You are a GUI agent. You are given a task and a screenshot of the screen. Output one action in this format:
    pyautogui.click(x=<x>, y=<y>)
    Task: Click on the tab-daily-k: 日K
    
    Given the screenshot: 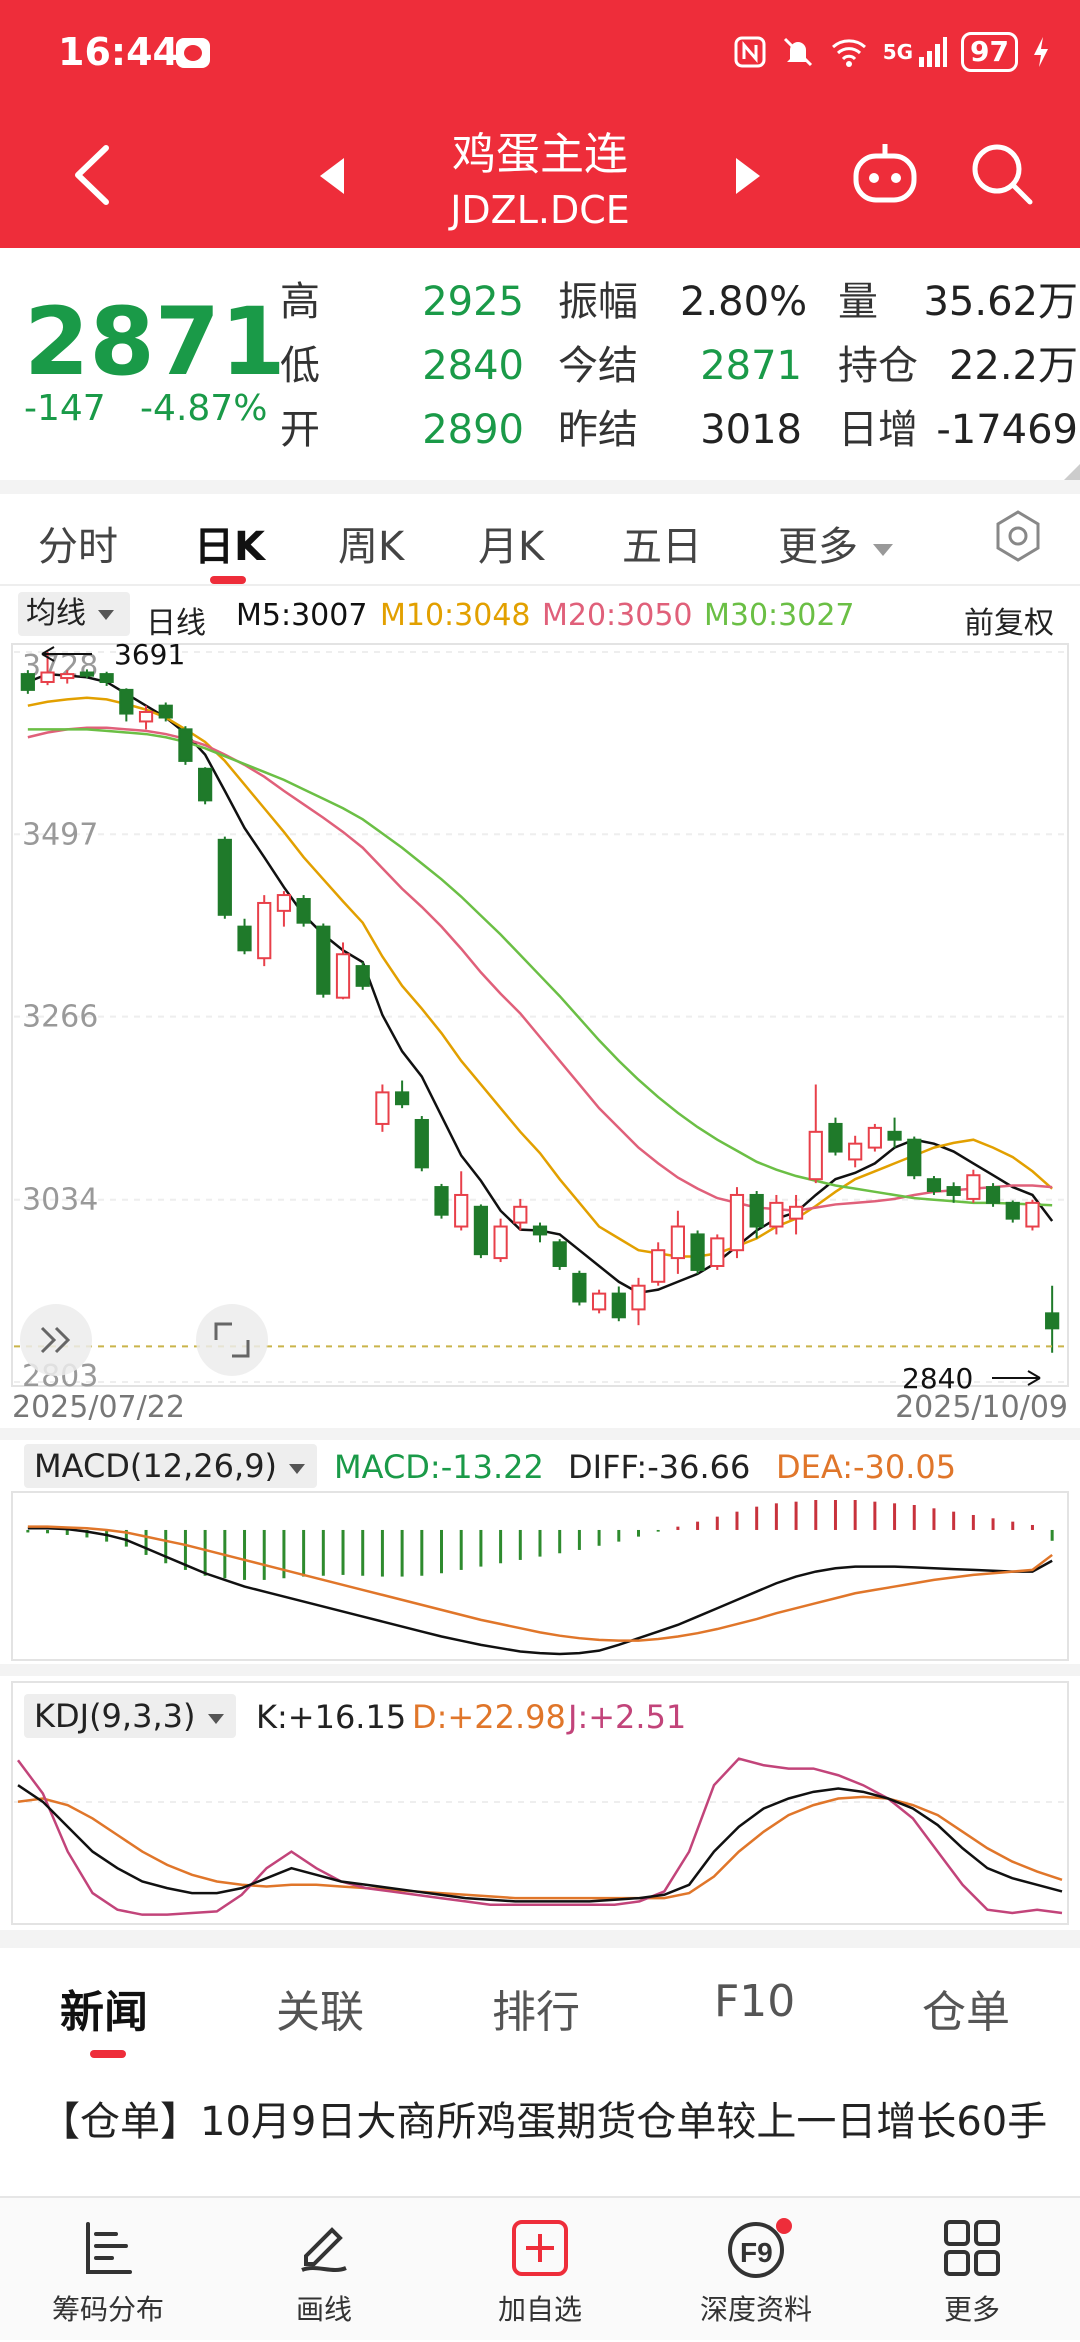 What is the action you would take?
    pyautogui.click(x=229, y=547)
    